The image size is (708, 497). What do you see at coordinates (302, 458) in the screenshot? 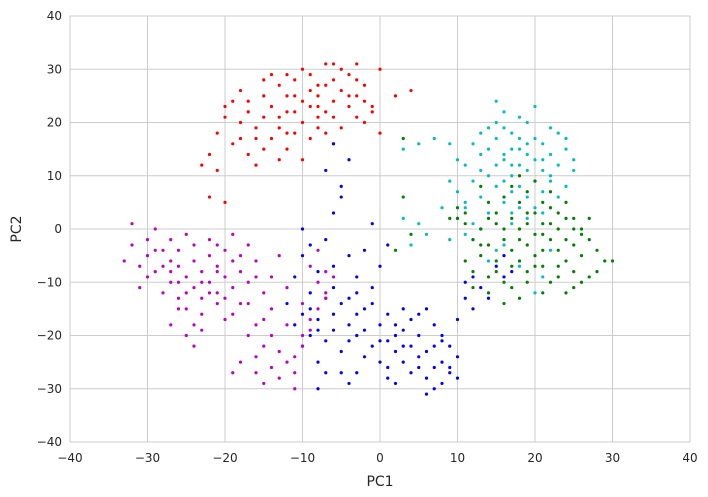
I see `x-tick-label: −10` at bounding box center [302, 458].